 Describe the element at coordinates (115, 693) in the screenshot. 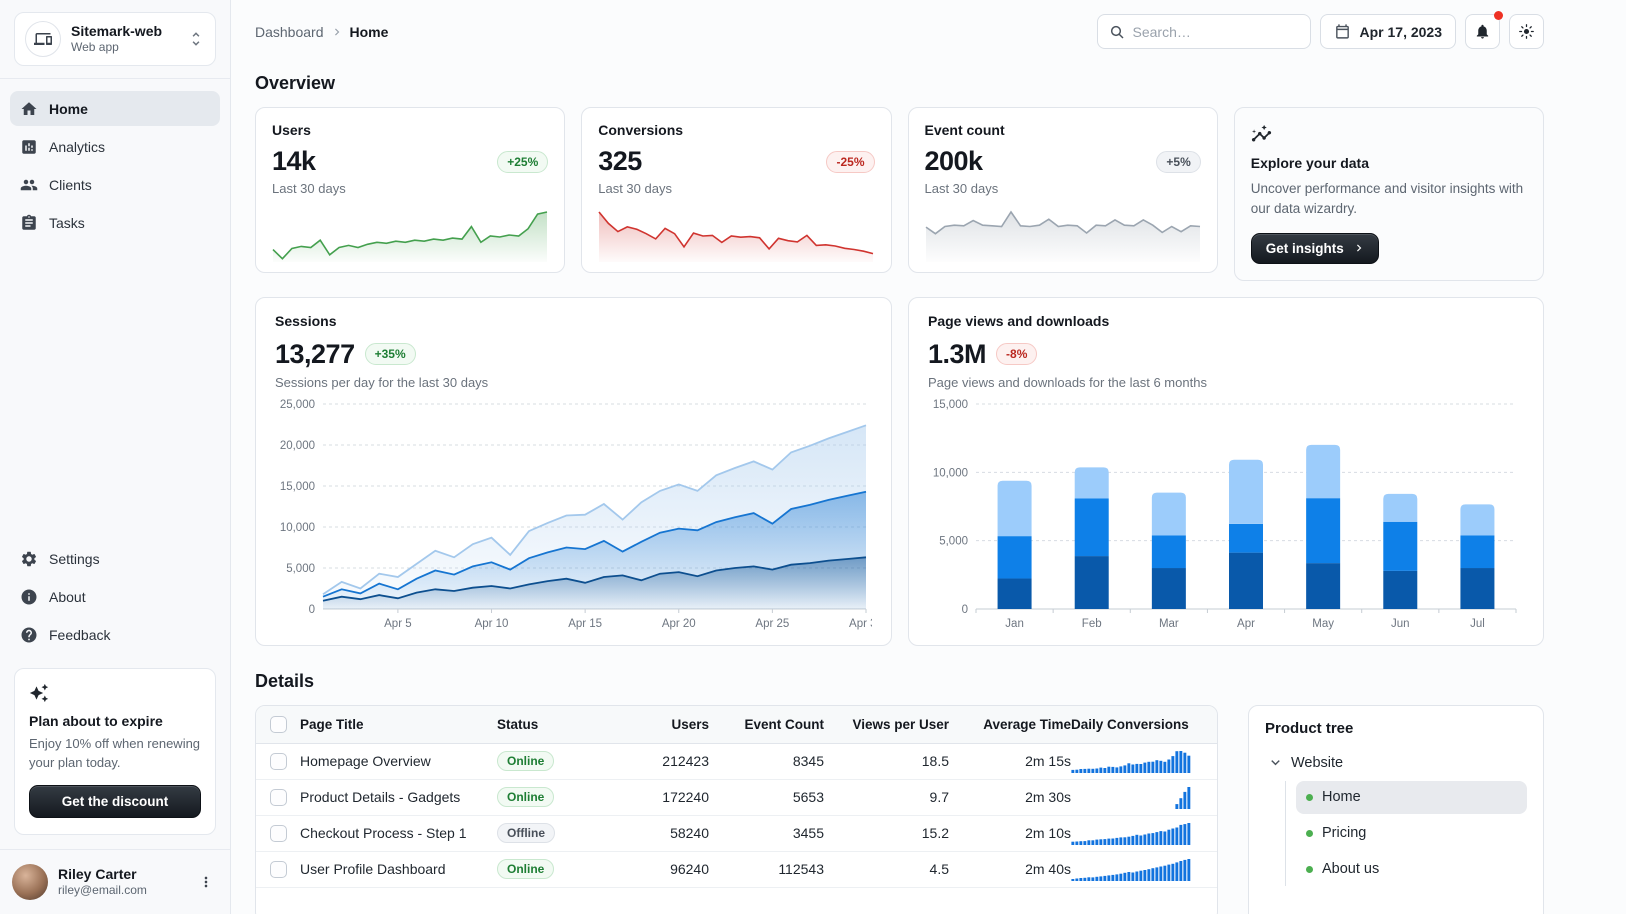

I see `sparkle-icon` at that location.